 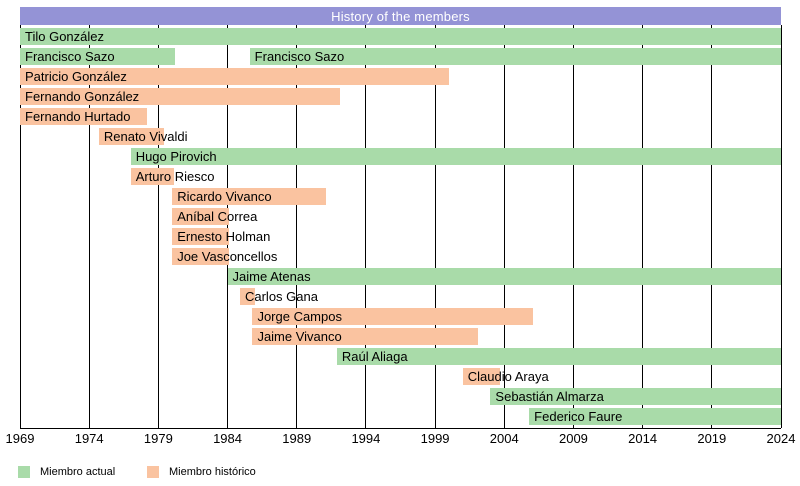 I want to click on gridline-2004, so click(x=504, y=226).